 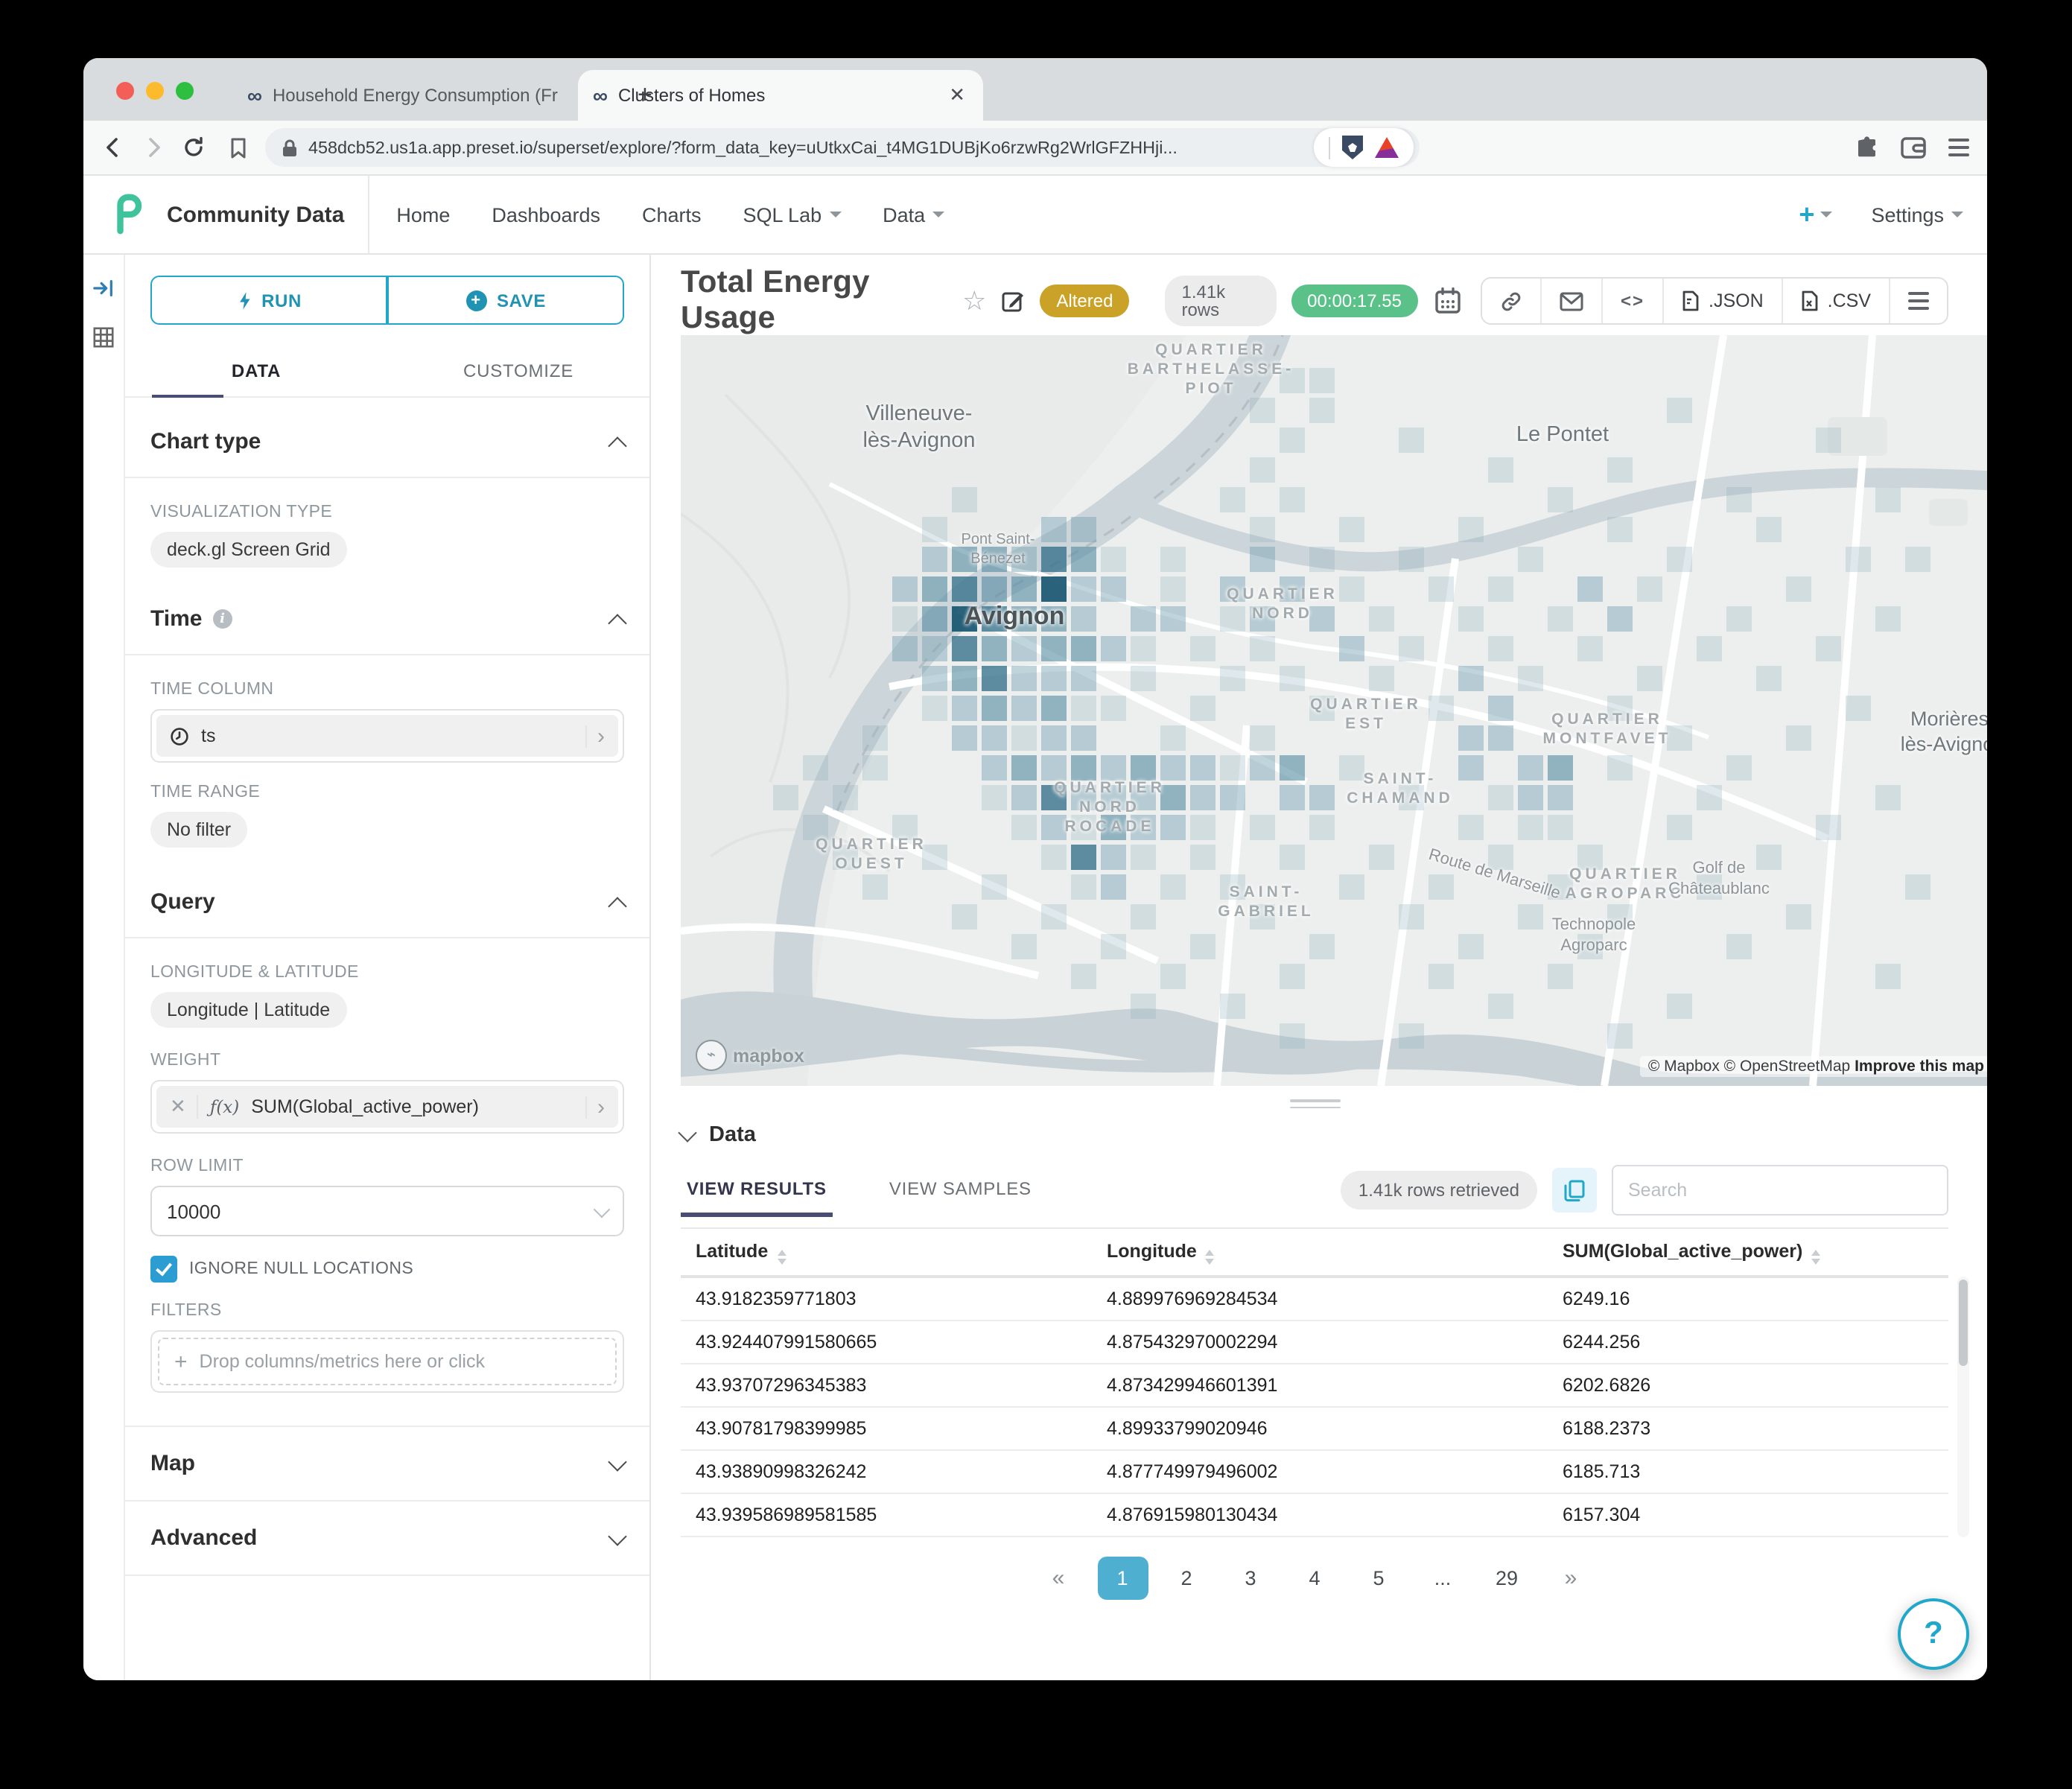 I want to click on column-header: SUM(Global_active_power), so click(x=1748, y=1254).